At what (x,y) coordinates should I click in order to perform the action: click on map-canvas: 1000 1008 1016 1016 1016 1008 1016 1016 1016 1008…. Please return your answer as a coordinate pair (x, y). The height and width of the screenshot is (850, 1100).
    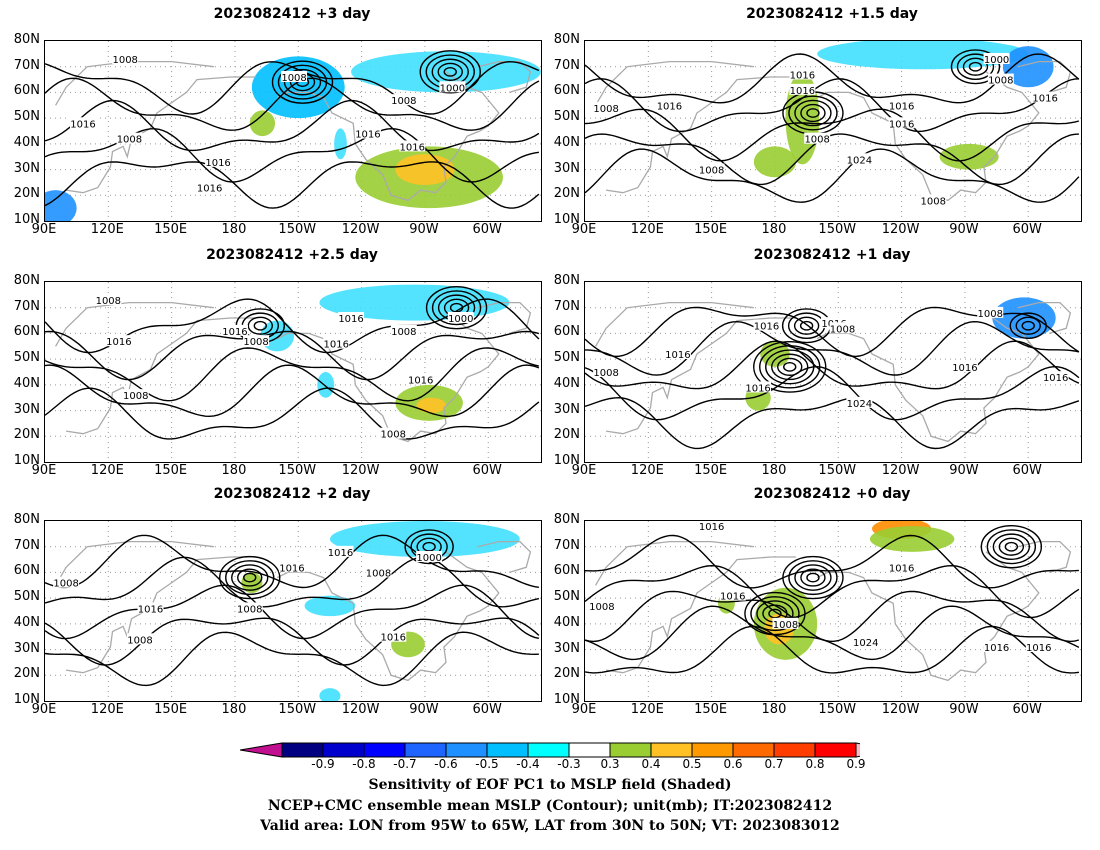
    Looking at the image, I should click on (833, 131).